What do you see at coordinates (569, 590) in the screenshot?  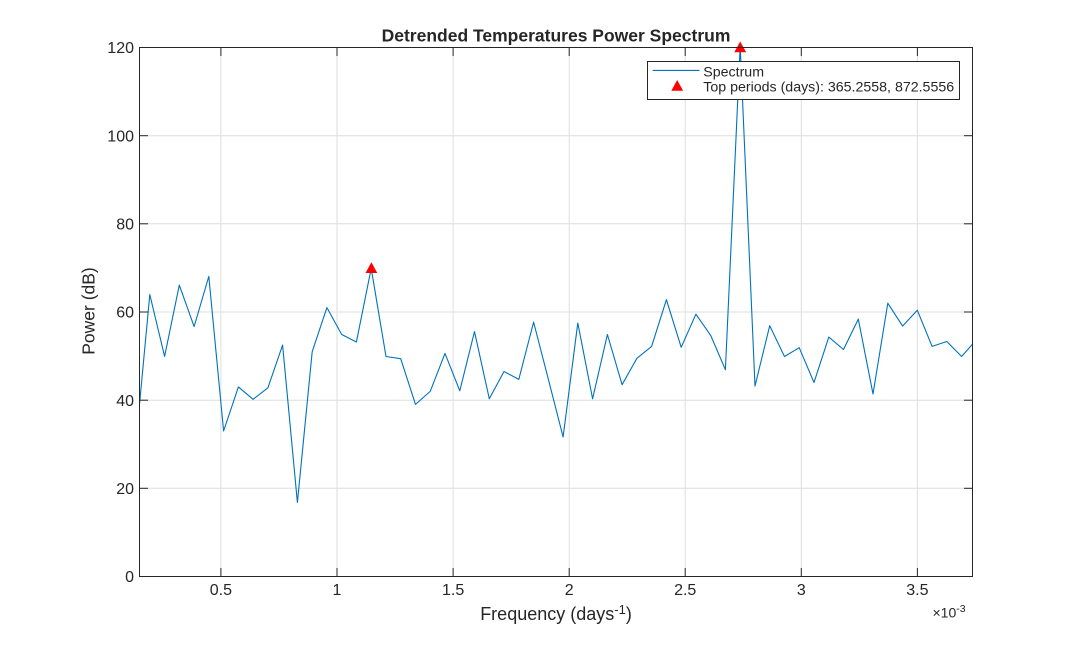 I see `svg-text: 2` at bounding box center [569, 590].